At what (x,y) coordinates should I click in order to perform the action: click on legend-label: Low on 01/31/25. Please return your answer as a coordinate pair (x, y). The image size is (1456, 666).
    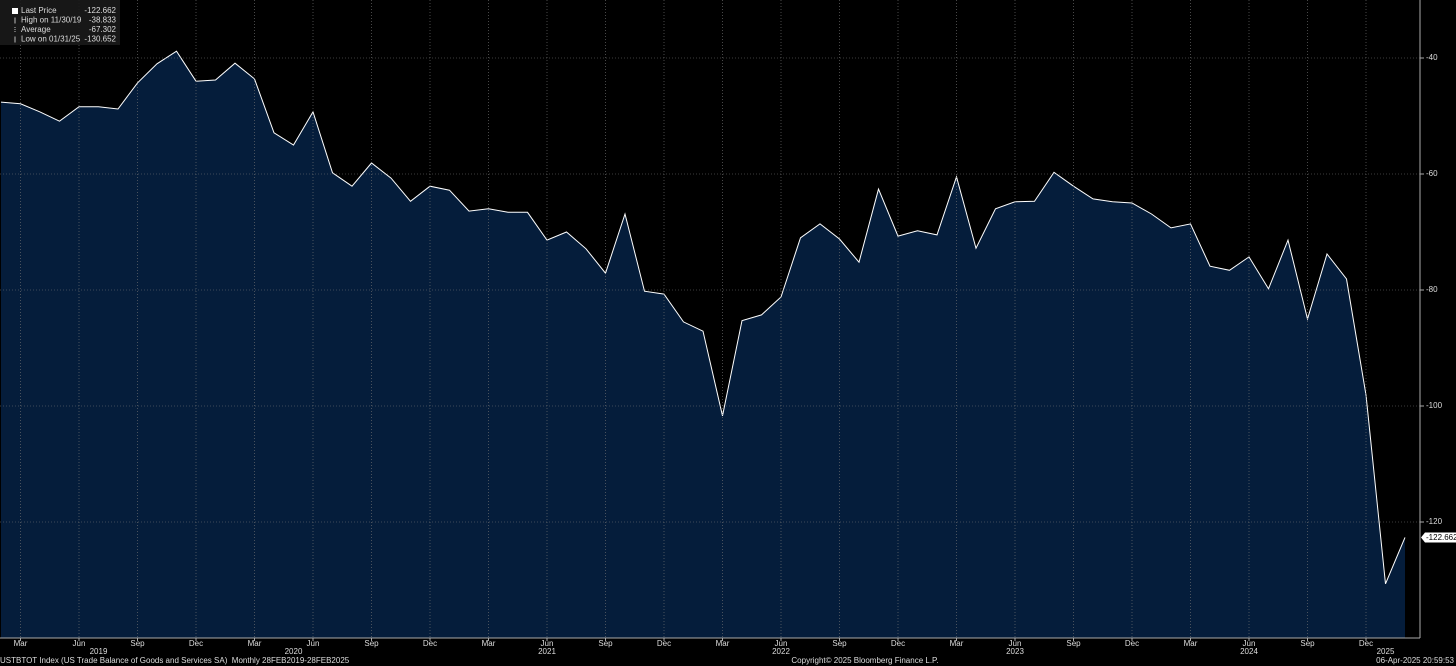
    Looking at the image, I should click on (51, 39).